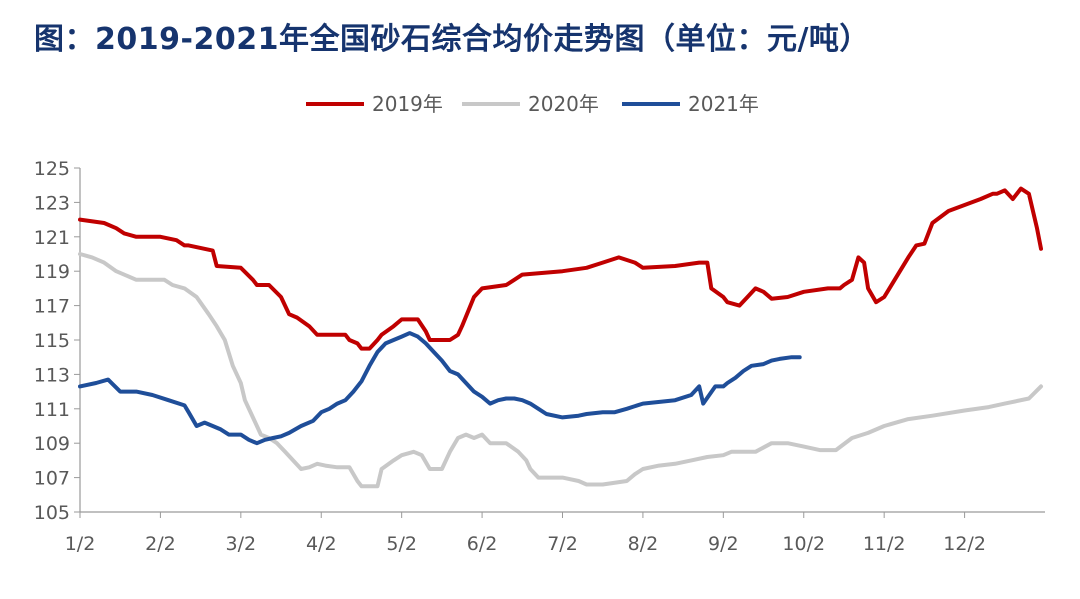 The image size is (1080, 599). I want to click on y-tick-label: 113, so click(52, 375).